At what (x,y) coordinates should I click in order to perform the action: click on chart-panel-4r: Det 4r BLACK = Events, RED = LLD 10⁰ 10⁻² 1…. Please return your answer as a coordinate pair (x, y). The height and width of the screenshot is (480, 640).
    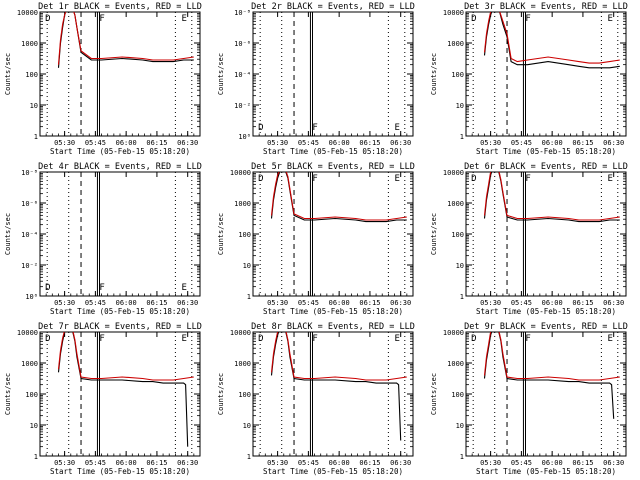
    Looking at the image, I should click on (103, 239).